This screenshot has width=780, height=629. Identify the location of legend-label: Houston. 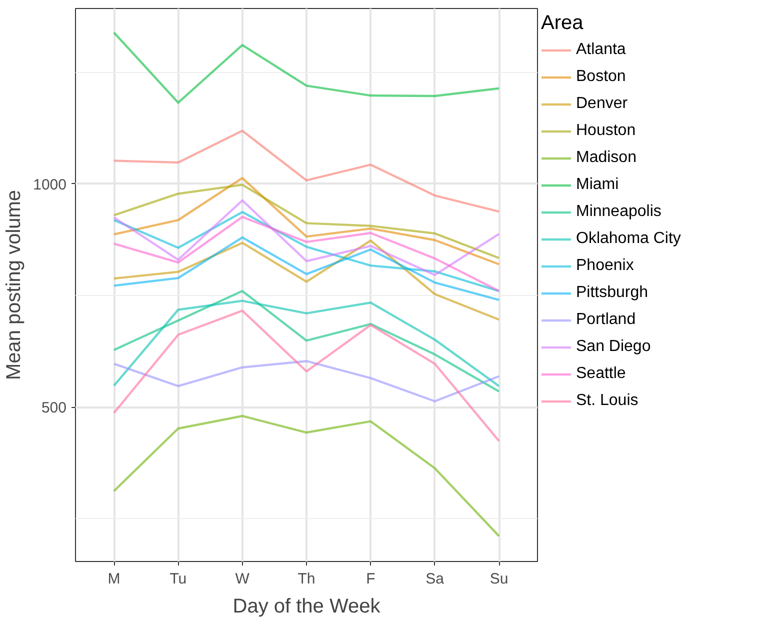
(606, 131).